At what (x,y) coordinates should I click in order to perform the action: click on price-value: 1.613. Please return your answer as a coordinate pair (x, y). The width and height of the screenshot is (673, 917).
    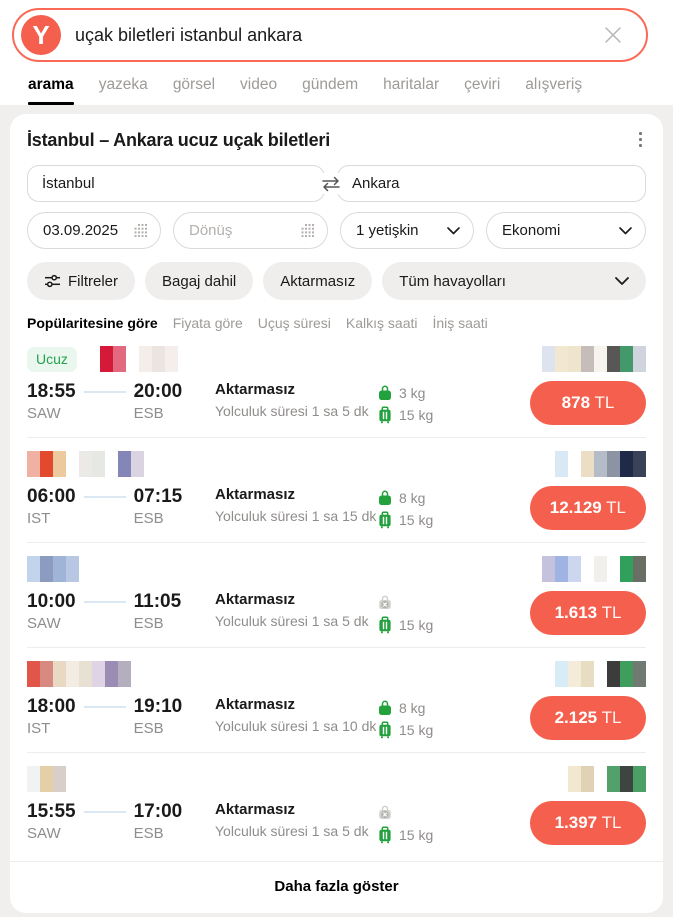
    Looking at the image, I should click on (576, 612).